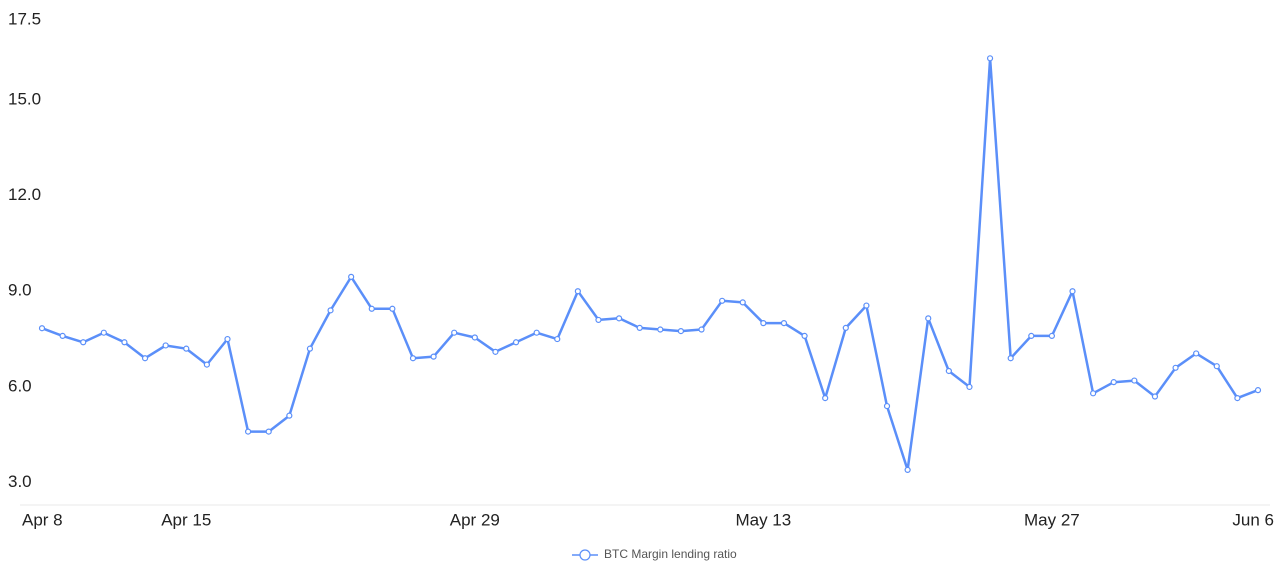  Describe the element at coordinates (20, 385) in the screenshot. I see `y-tick-label: 6.0` at that location.